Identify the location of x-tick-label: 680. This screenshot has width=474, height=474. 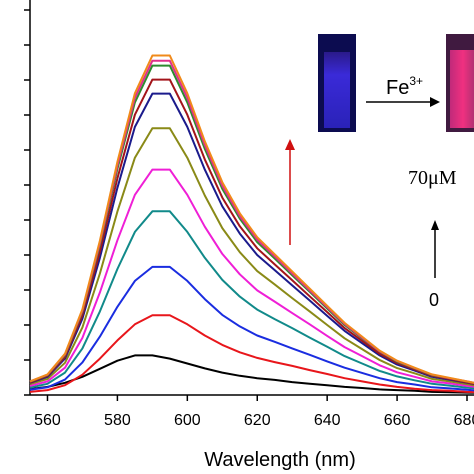
(464, 420).